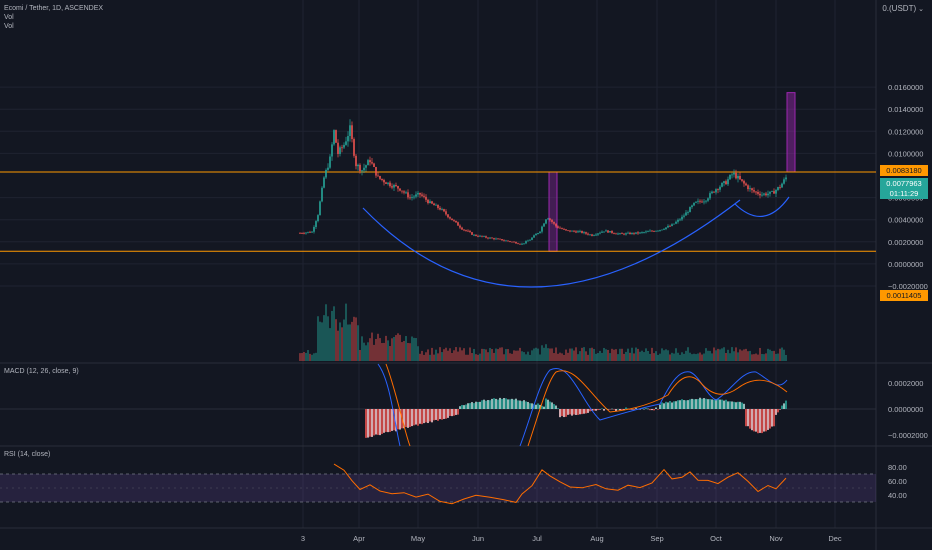 This screenshot has height=550, width=932. Describe the element at coordinates (908, 286) in the screenshot. I see `price-tick-label: −0.0020000` at that location.